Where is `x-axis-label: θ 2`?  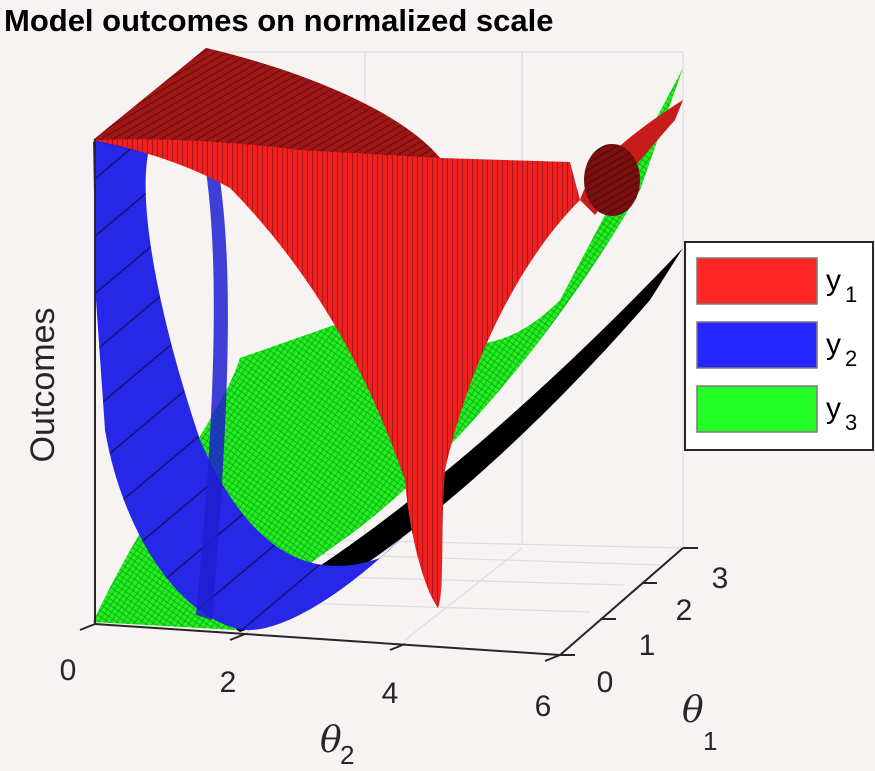 x-axis-label: θ 2 is located at coordinates (337, 745).